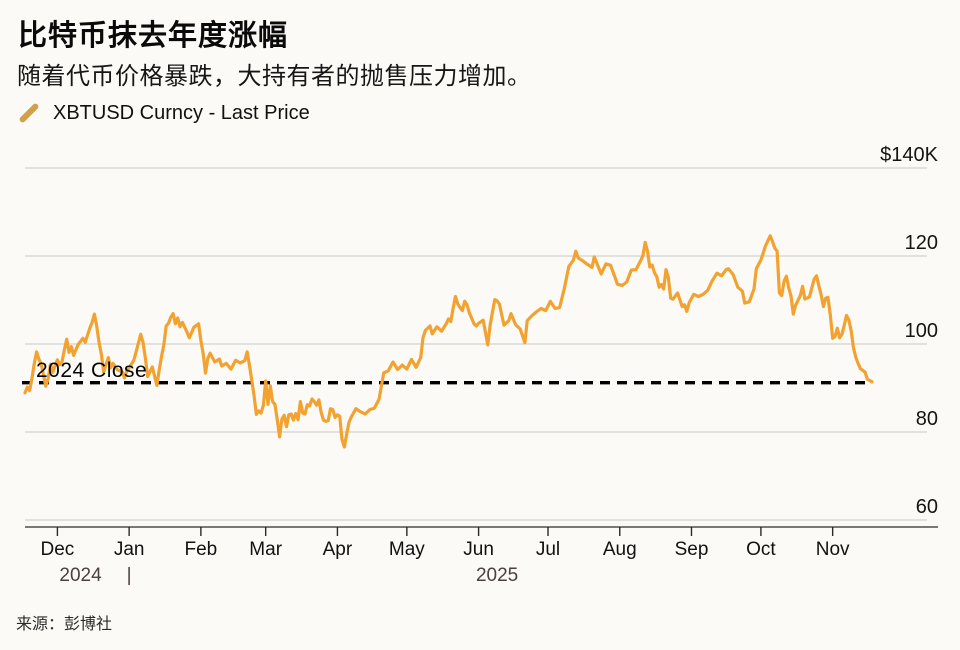 This screenshot has width=960, height=650. Describe the element at coordinates (129, 549) in the screenshot. I see `x-axis-month-label: Jan` at that location.